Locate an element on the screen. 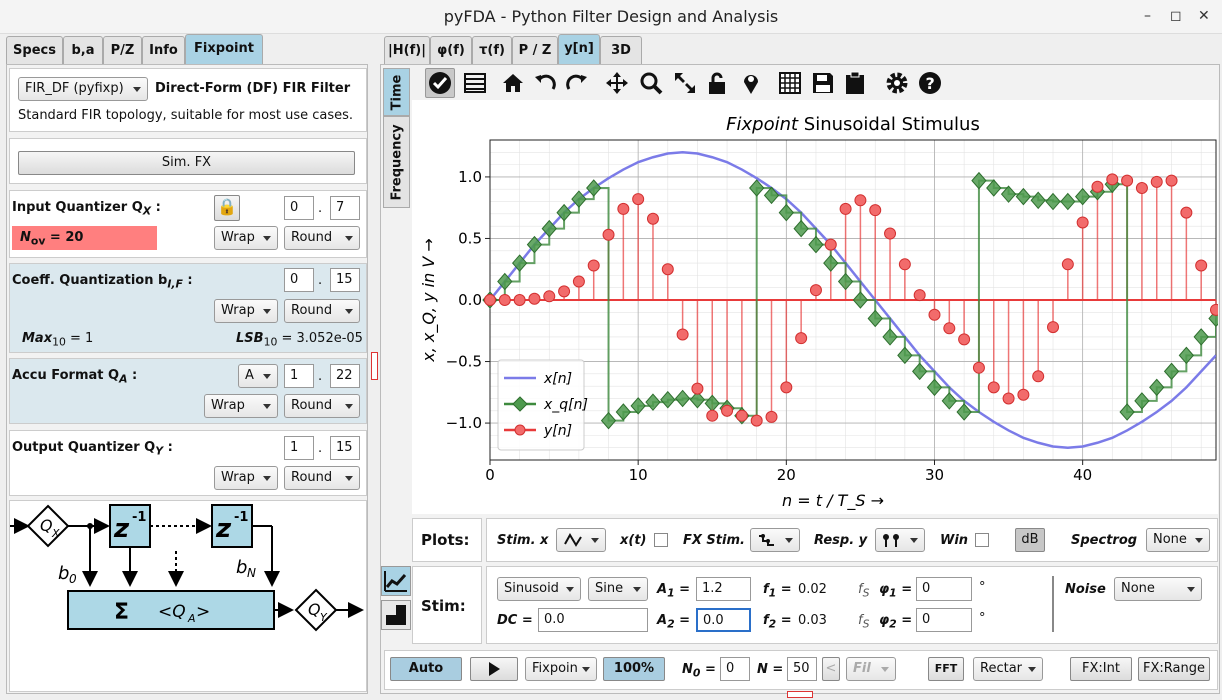 Image resolution: width=1222 pixels, height=700 pixels. stim-table-icon is located at coordinates (396, 615).